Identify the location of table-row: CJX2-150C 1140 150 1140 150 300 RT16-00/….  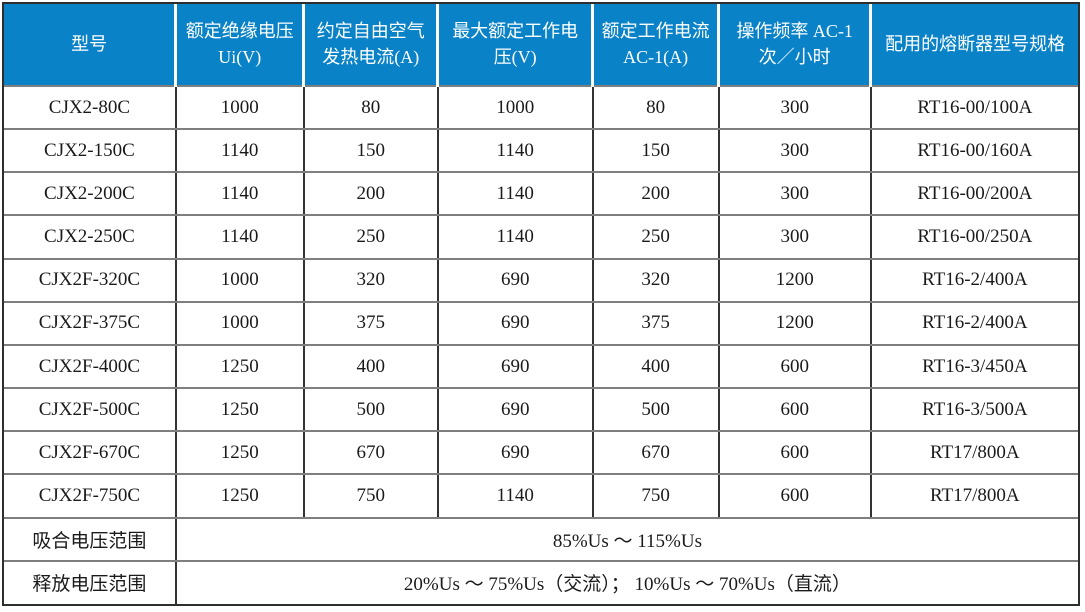
(541, 151).